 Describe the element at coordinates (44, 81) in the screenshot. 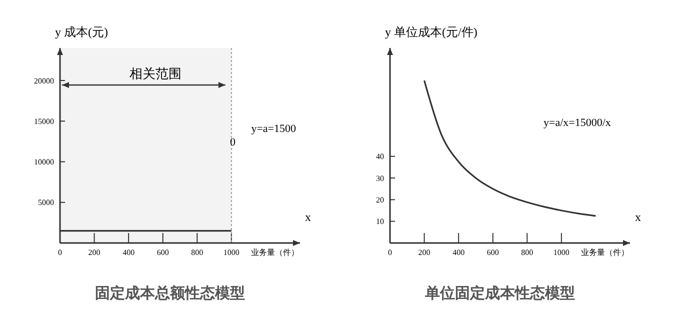

I see `y-tick-label: 20000` at that location.